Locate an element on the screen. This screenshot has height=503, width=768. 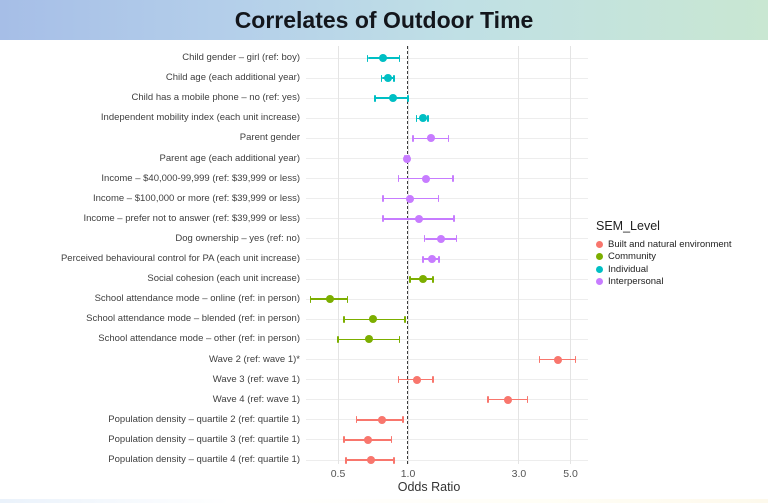
y-axis-label: Parent gender is located at coordinates (269, 138).